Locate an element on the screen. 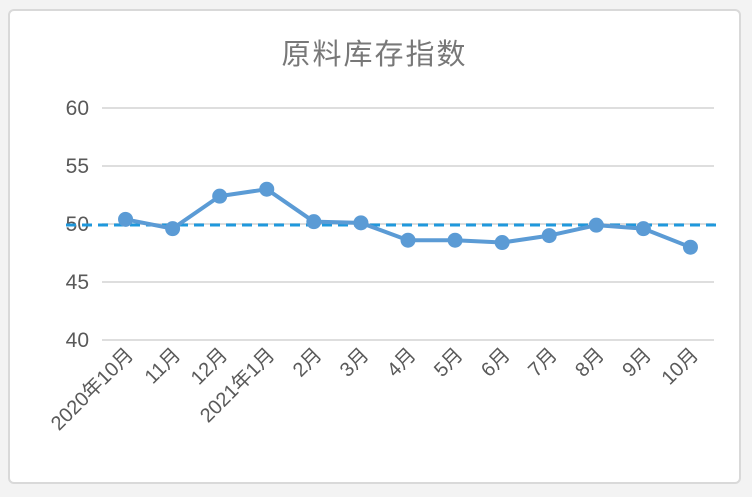 The height and width of the screenshot is (497, 752). x-axis-tick-label: 6月 is located at coordinates (496, 363).